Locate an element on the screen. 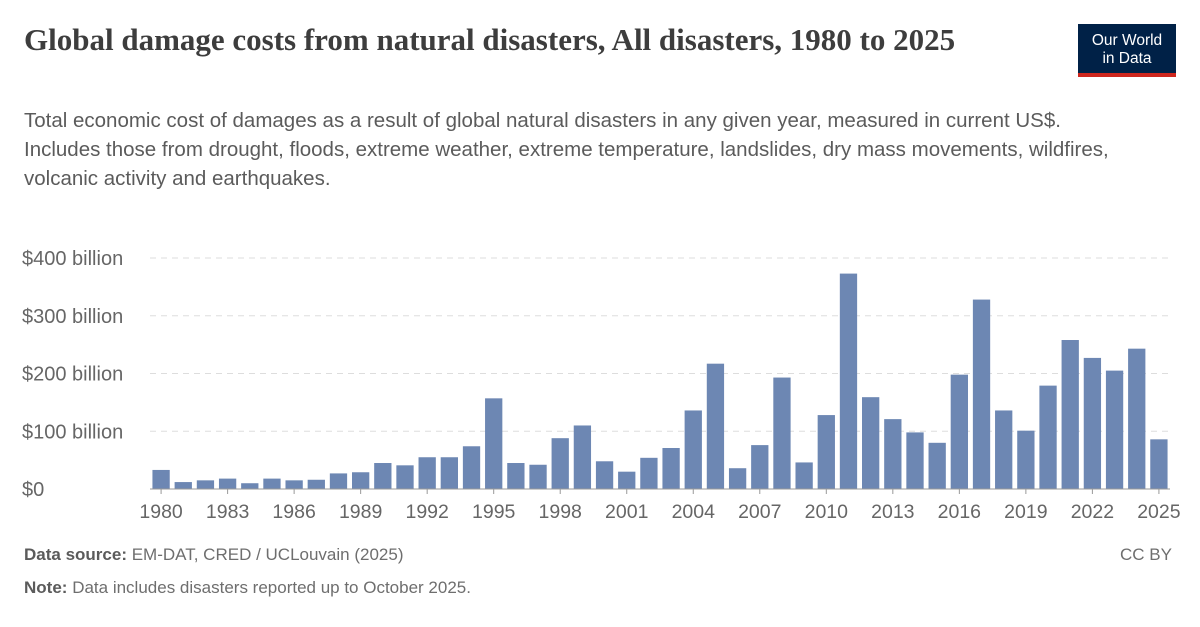  bar-2025 is located at coordinates (1159, 464).